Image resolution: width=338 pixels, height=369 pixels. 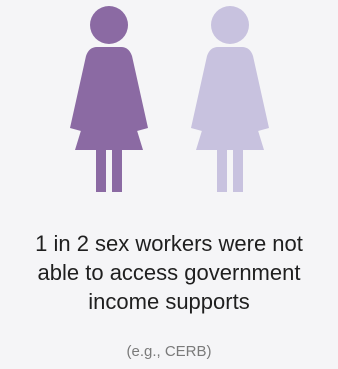 What do you see at coordinates (169, 301) in the screenshot?
I see `statistic-line: income supports` at bounding box center [169, 301].